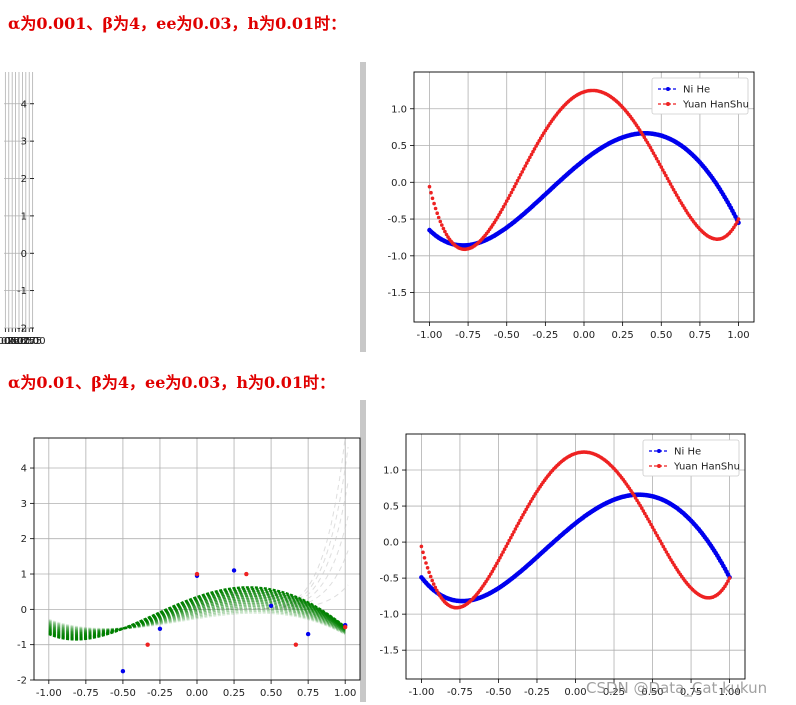 Image resolution: width=796 pixels, height=705 pixels. I want to click on y-tick-label: 1.0, so click(391, 471).